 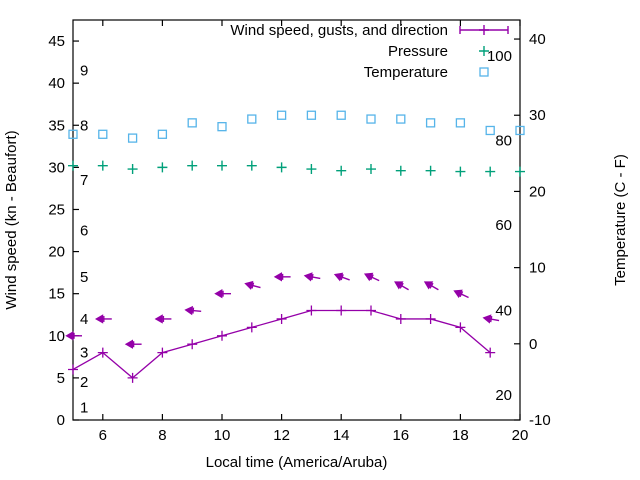 What do you see at coordinates (620, 220) in the screenshot?
I see `right-axis-title: Temperature (C - F)` at bounding box center [620, 220].